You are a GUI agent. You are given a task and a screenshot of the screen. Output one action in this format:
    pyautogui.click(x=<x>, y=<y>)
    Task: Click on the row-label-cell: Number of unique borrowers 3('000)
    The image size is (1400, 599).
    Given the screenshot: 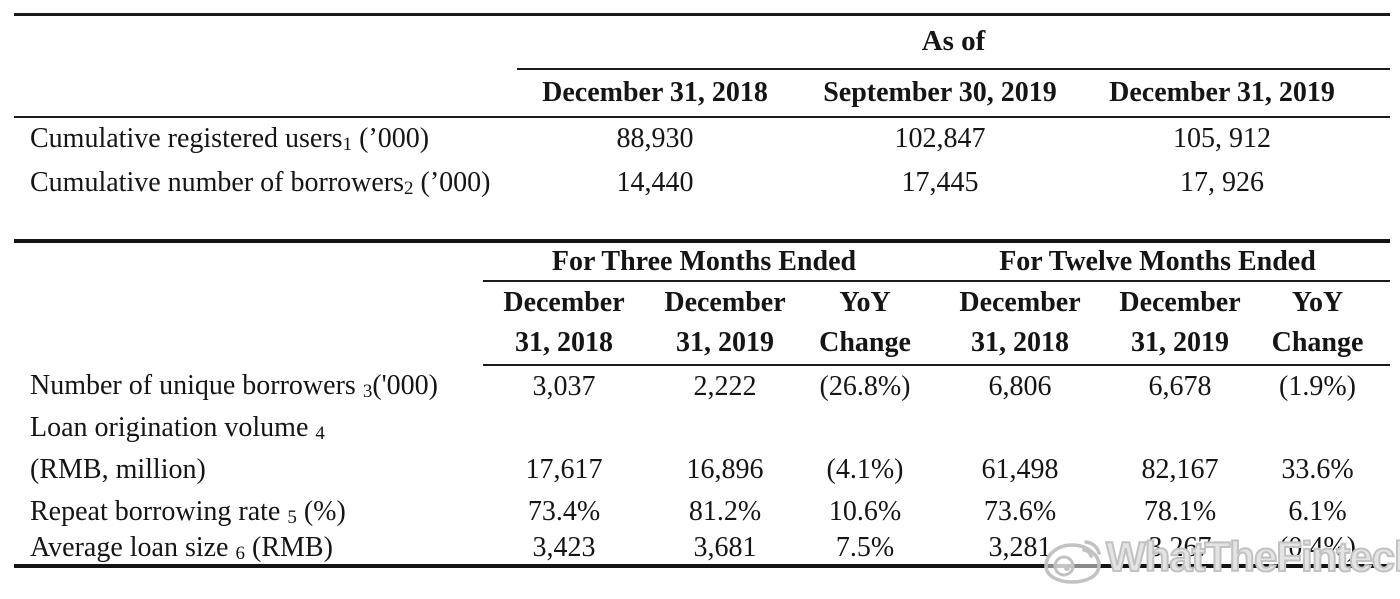 What is the action you would take?
    pyautogui.click(x=248, y=386)
    